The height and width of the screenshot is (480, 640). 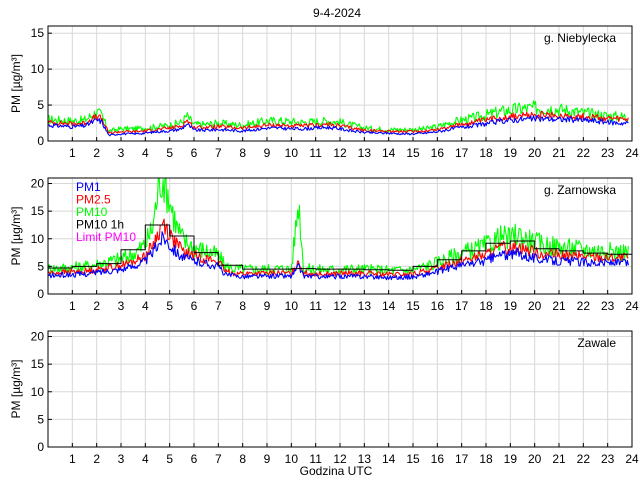 I want to click on panel-title: g. Niebylecka, so click(x=580, y=38).